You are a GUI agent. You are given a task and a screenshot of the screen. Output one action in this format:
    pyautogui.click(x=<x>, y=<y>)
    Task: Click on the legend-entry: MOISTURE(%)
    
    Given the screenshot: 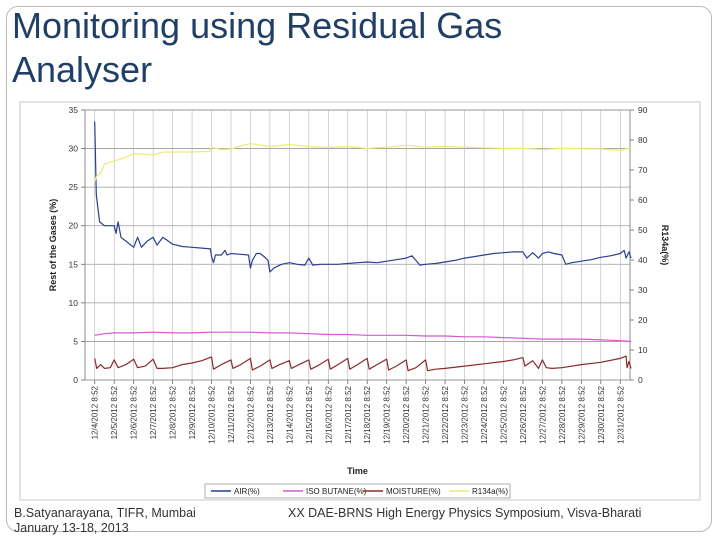 What is the action you would take?
    pyautogui.click(x=413, y=491)
    